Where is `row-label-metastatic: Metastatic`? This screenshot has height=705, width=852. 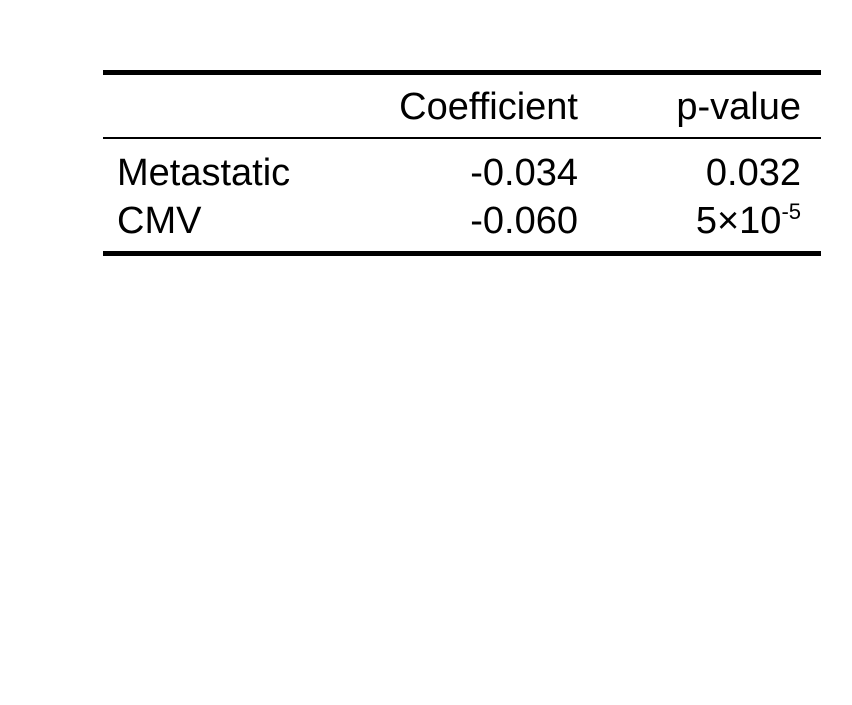
row-label-metastatic: Metastatic is located at coordinates (204, 173).